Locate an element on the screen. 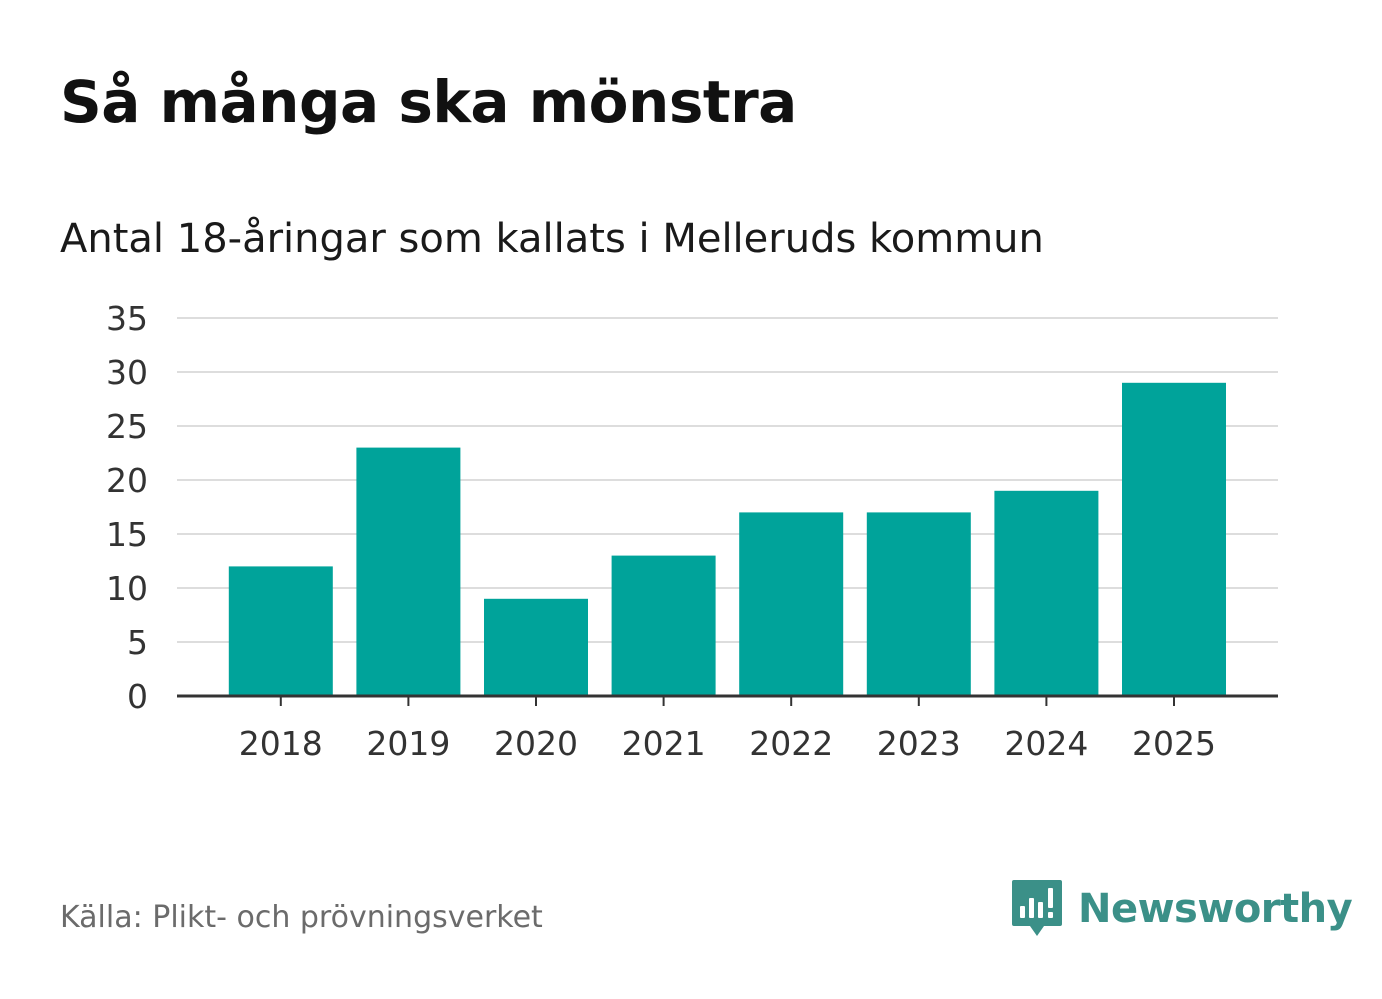 The height and width of the screenshot is (999, 1382). x-tick-label: 2023 is located at coordinates (919, 743).